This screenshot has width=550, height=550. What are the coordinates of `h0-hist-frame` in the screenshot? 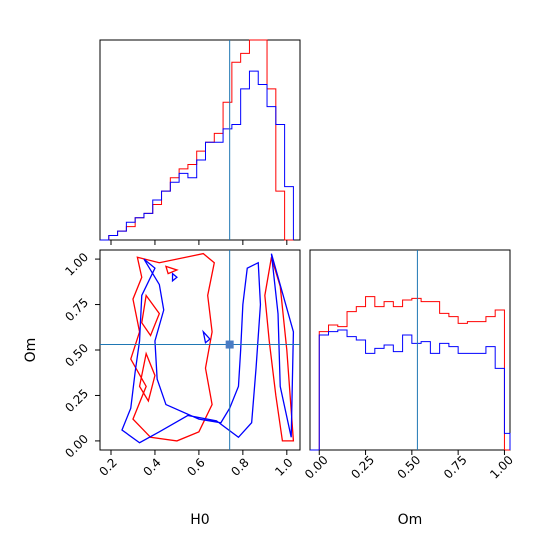 It's located at (200, 140).